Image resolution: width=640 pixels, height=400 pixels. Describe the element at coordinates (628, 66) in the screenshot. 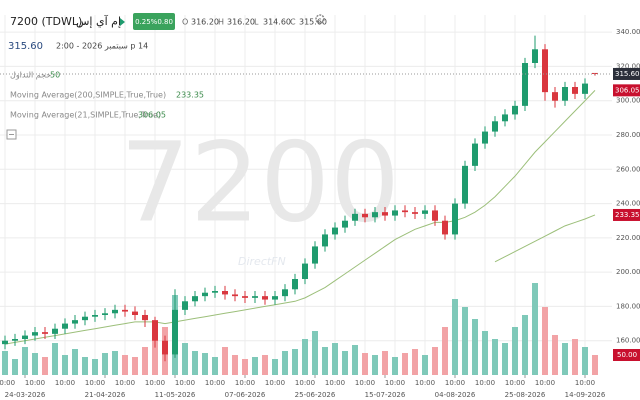

I see `y-tick-label: 320.00` at that location.